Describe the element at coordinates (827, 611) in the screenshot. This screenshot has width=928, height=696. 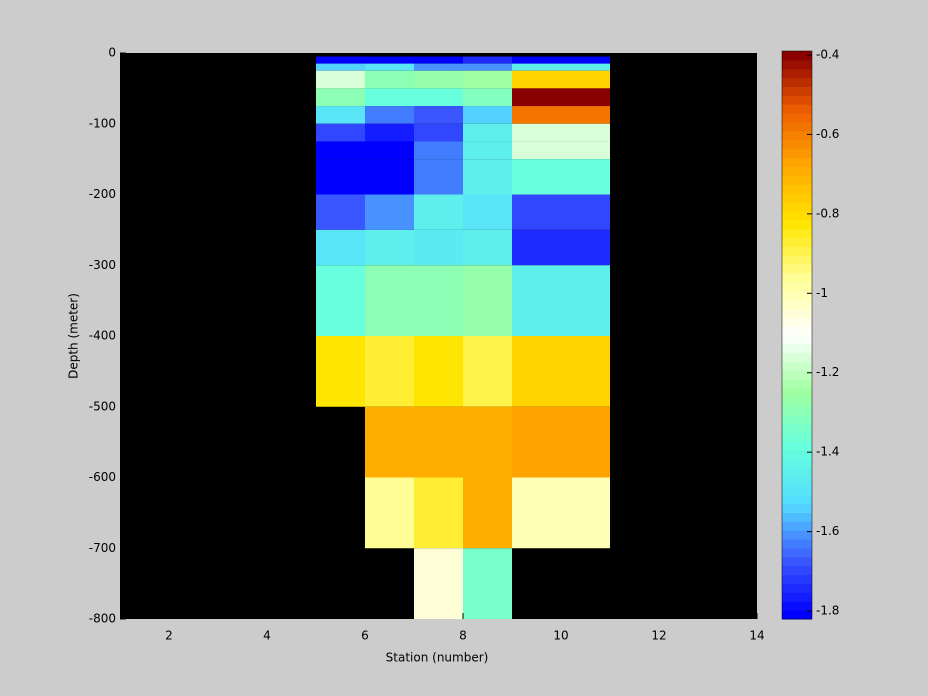
I see `colorbar-tick-label: -1.8` at that location.